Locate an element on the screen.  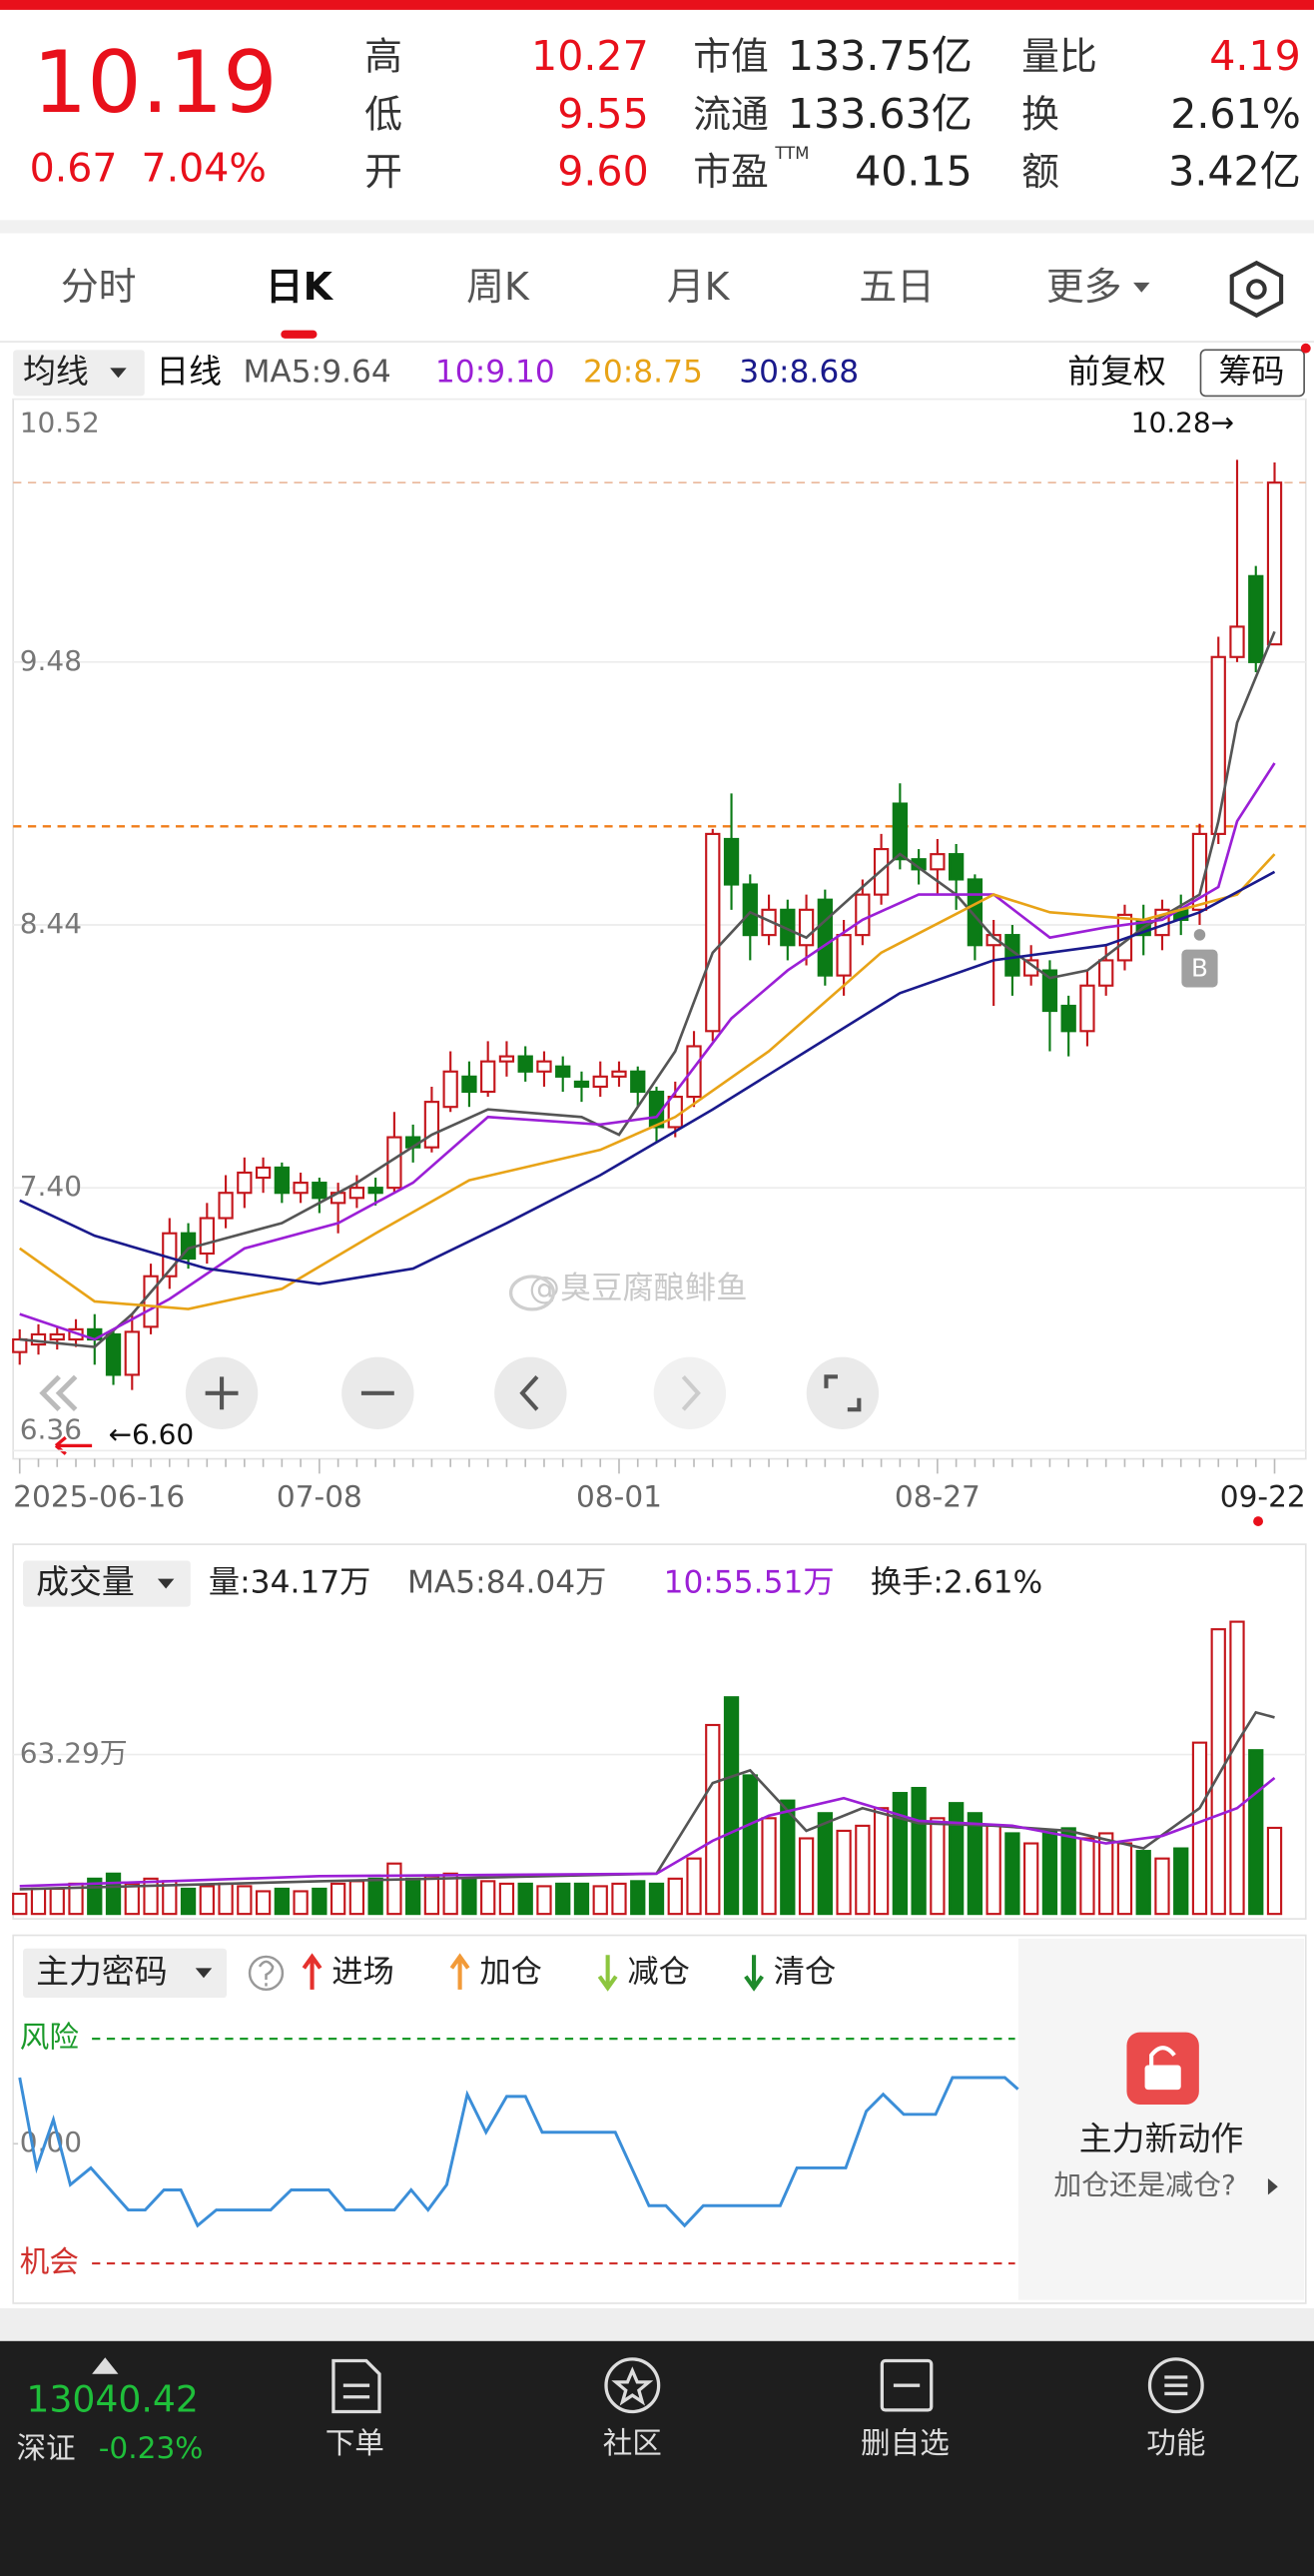
nav-label: 功能 is located at coordinates (1175, 2443).